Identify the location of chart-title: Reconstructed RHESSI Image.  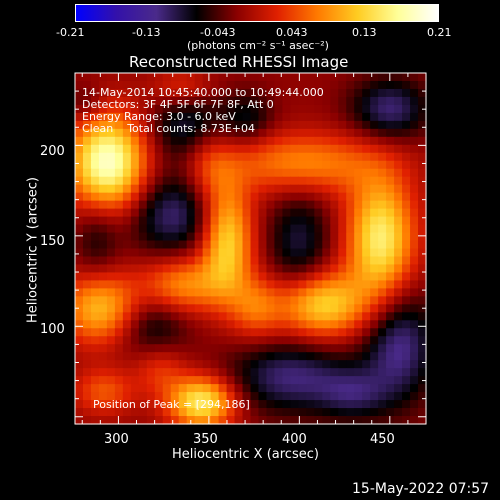
(239, 62).